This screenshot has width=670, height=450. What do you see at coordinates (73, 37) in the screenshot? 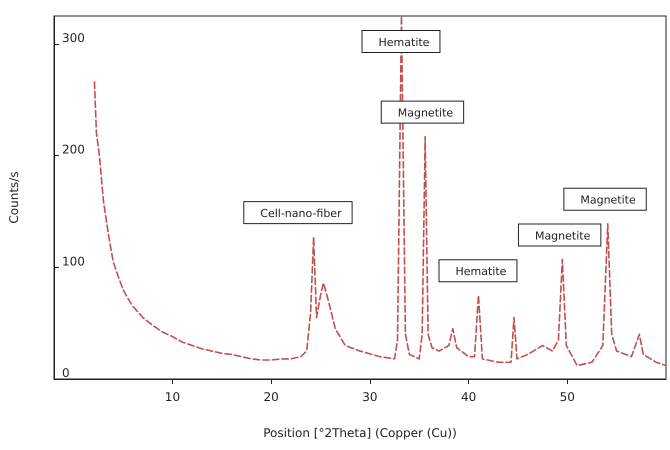
I see `y-tick-label: 300` at bounding box center [73, 37].